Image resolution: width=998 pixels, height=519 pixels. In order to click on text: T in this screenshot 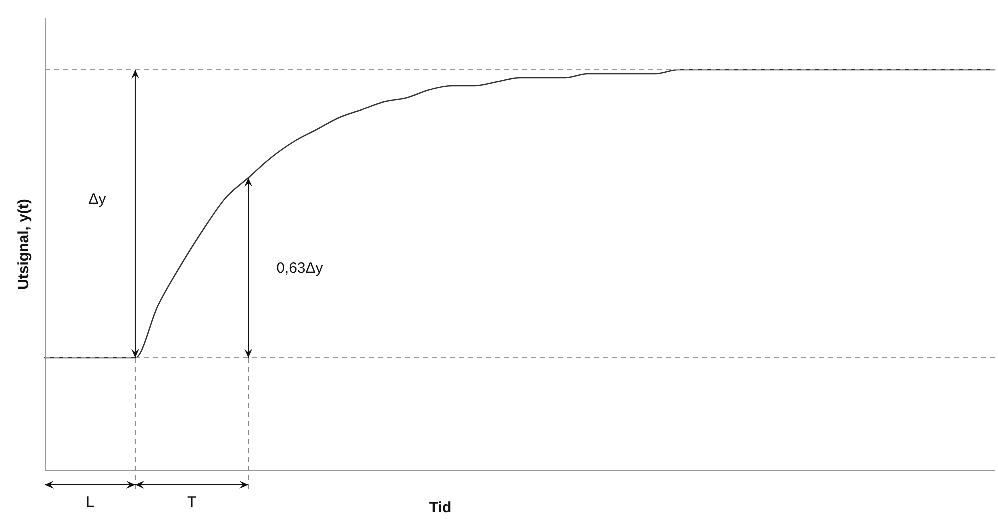, I will do `click(192, 502)`.